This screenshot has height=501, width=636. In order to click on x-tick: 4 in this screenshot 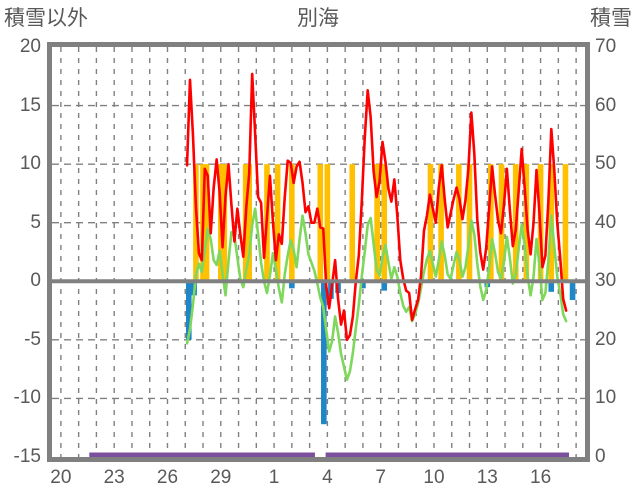, I will do `click(327, 477)`.